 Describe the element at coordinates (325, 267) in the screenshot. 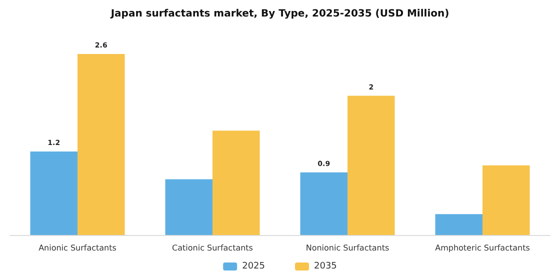

I see `legend-label: 2035` at that location.